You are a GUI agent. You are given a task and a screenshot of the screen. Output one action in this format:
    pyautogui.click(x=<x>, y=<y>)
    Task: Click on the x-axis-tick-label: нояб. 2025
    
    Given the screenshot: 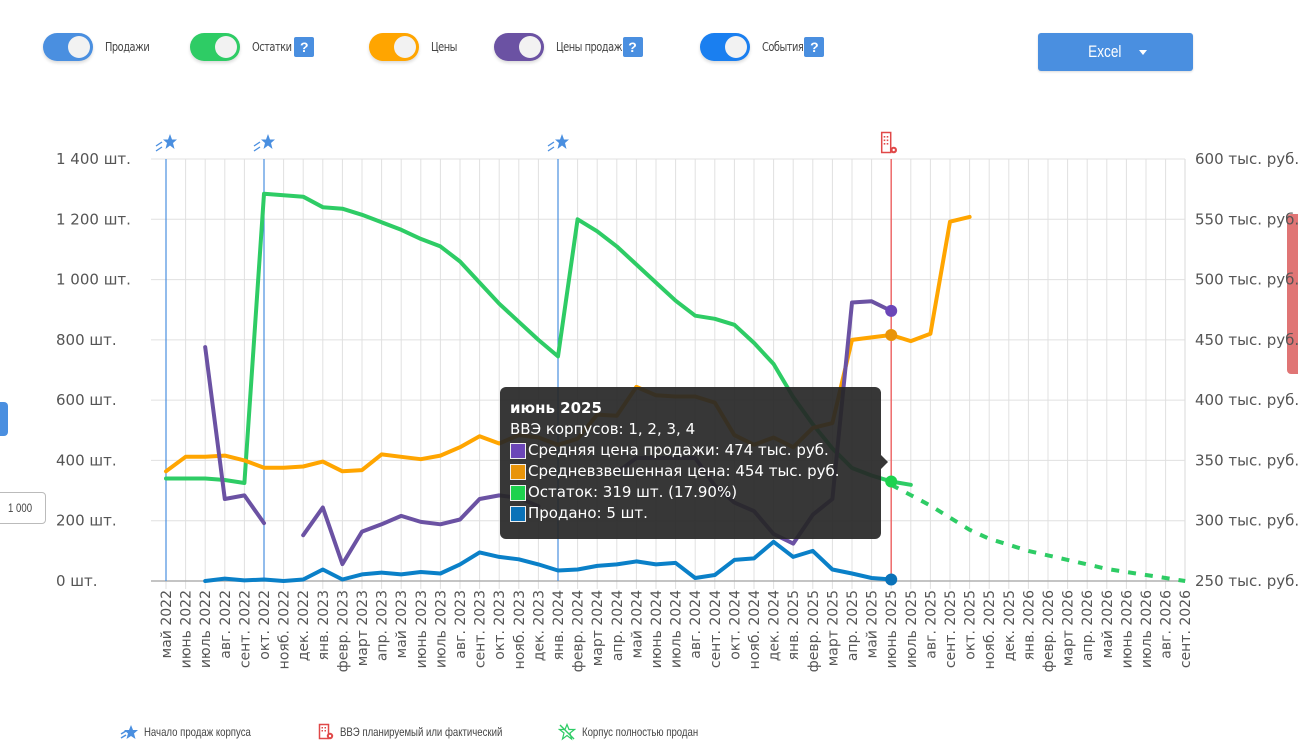 What is the action you would take?
    pyautogui.click(x=990, y=629)
    